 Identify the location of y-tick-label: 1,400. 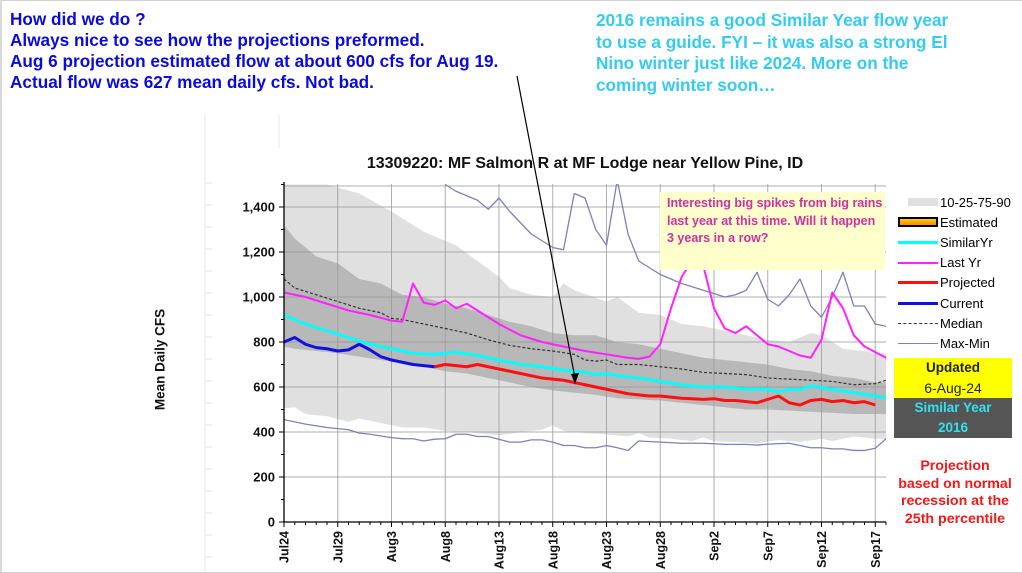
(258, 207).